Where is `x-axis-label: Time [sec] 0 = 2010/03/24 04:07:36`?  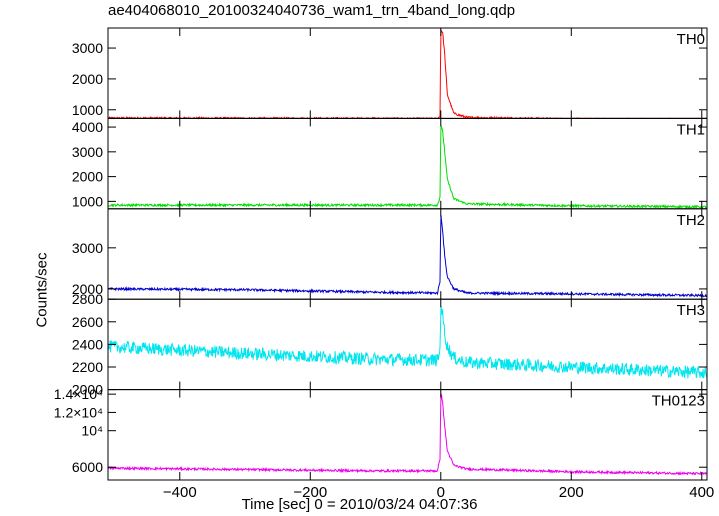
x-axis-label: Time [sec] 0 = 2010/03/24 04:07:36 is located at coordinates (359, 504).